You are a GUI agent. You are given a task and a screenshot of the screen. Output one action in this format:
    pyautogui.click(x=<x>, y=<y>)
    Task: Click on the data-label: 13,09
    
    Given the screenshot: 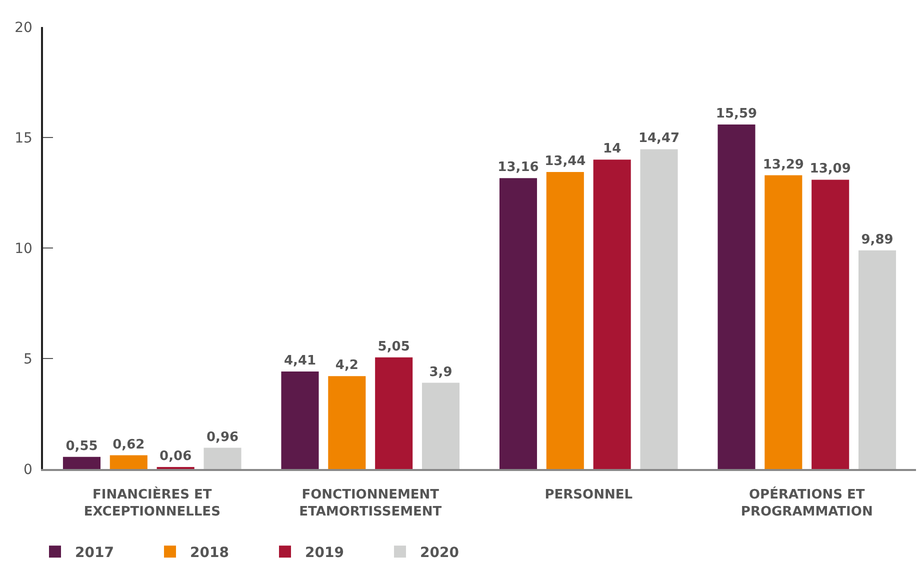 What is the action you would take?
    pyautogui.click(x=830, y=169)
    